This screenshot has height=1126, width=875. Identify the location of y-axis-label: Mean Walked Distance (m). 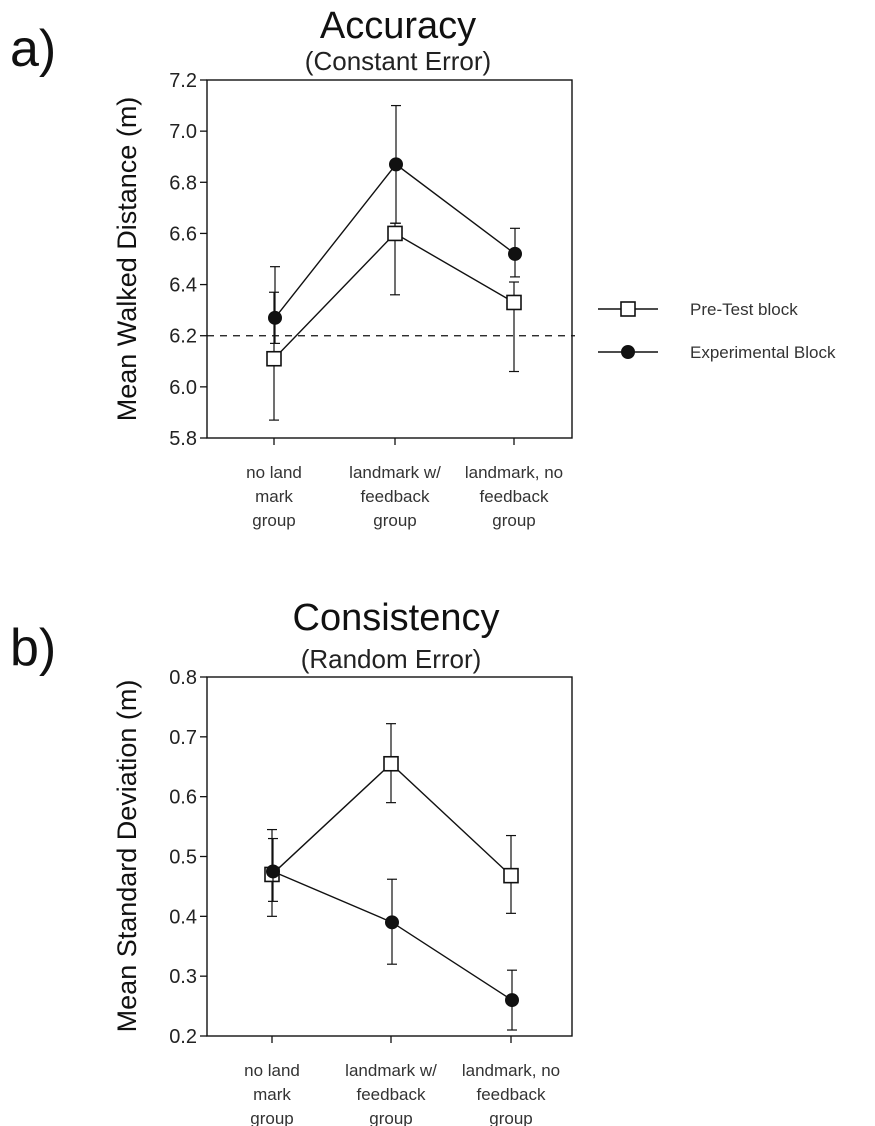
(127, 259).